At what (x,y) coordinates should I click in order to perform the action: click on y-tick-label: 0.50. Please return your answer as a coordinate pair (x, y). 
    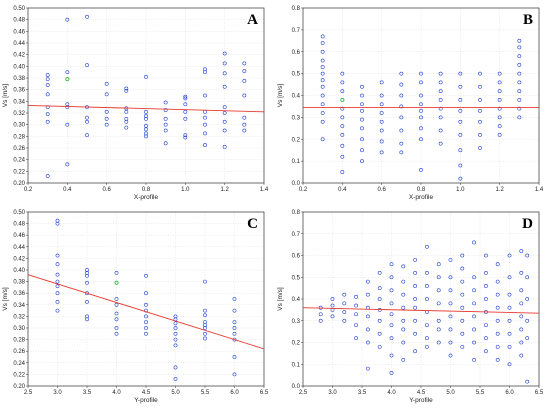
    Looking at the image, I should click on (19, 213).